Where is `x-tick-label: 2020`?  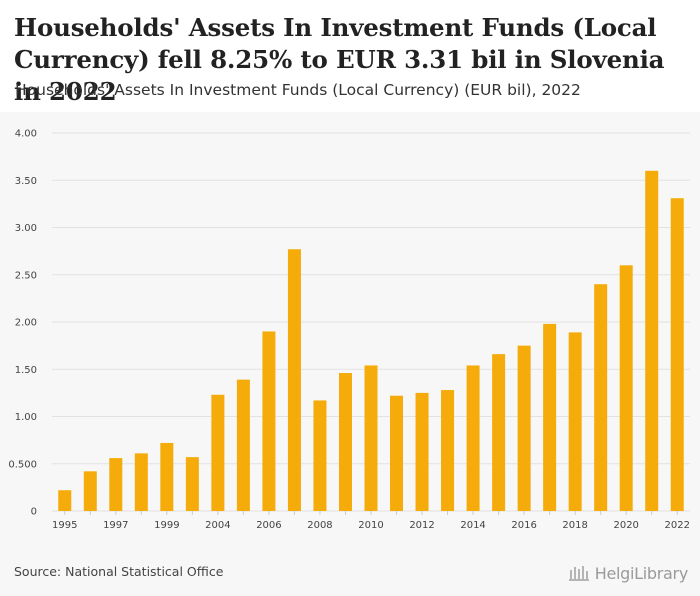
x-tick-label: 2020 is located at coordinates (625, 525).